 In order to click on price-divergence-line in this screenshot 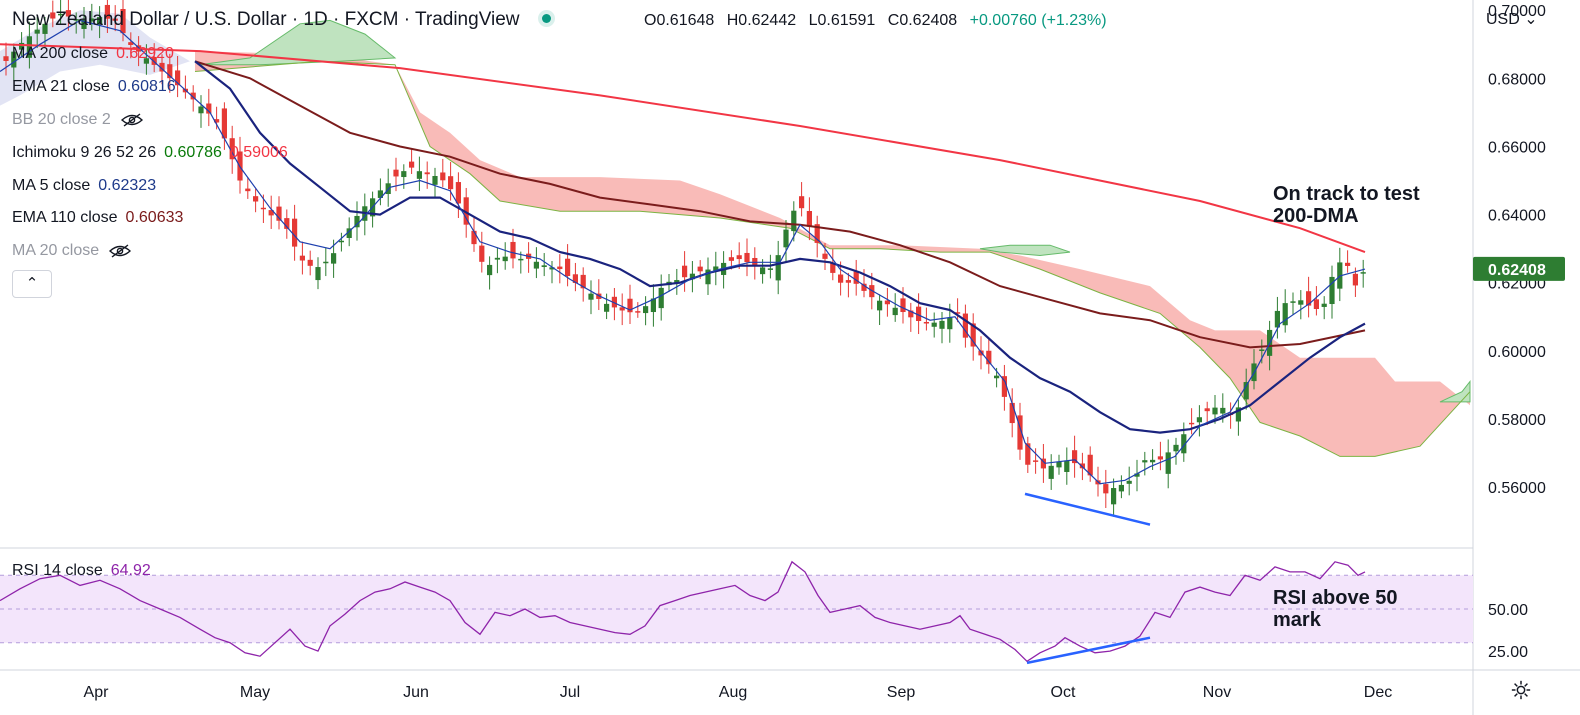, I will do `click(1087, 509)`.